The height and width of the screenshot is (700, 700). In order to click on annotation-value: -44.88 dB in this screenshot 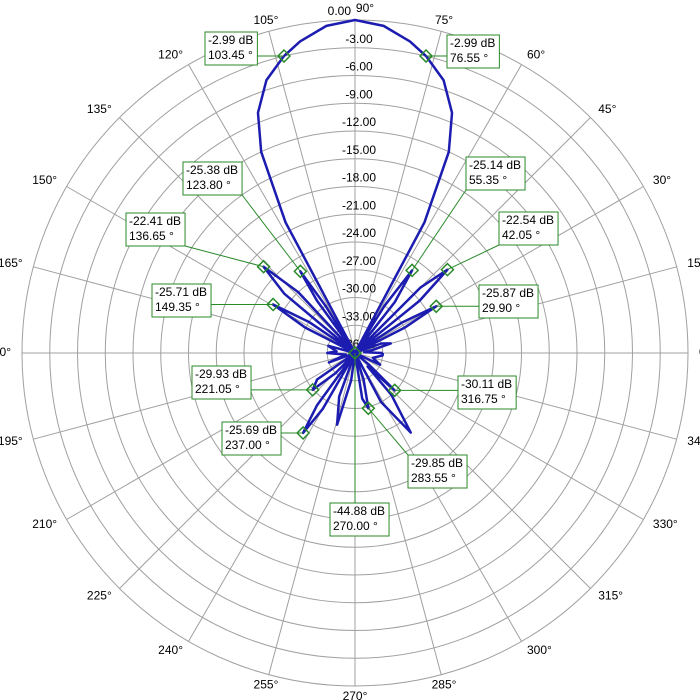, I will do `click(359, 511)`.